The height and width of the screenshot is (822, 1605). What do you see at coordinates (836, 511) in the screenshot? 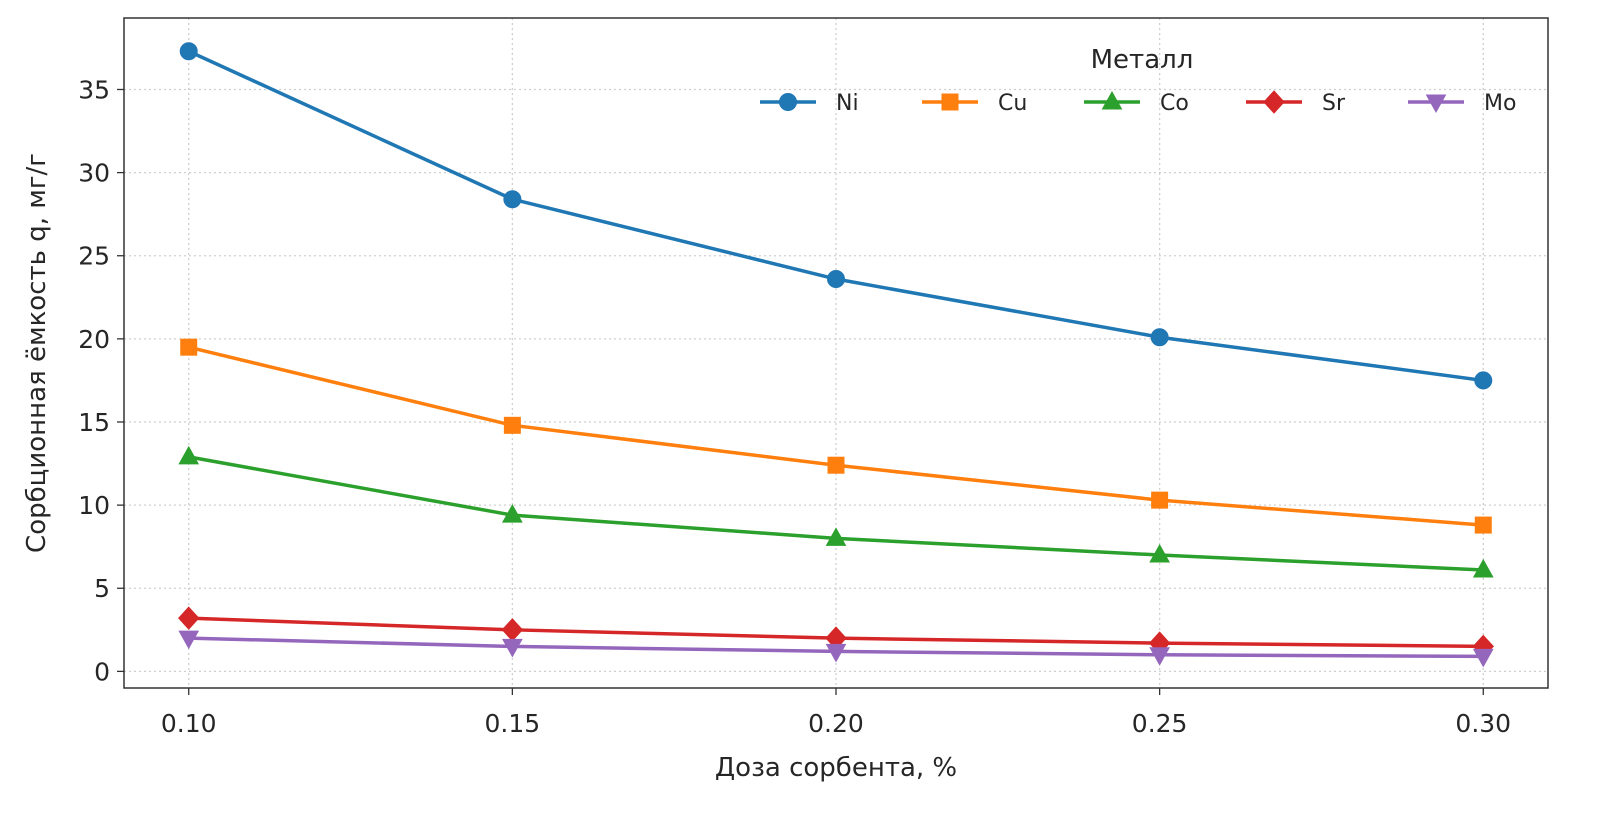
I see `series-co` at bounding box center [836, 511].